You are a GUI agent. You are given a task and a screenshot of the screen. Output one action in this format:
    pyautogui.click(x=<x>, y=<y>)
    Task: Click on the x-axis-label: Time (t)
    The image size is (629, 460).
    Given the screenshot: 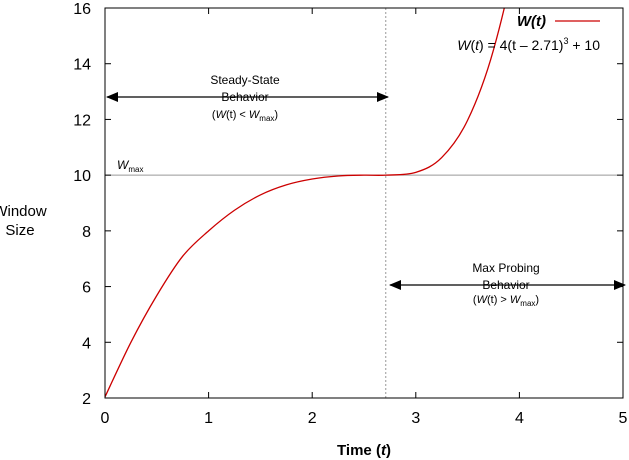 What is the action you would take?
    pyautogui.click(x=364, y=450)
    